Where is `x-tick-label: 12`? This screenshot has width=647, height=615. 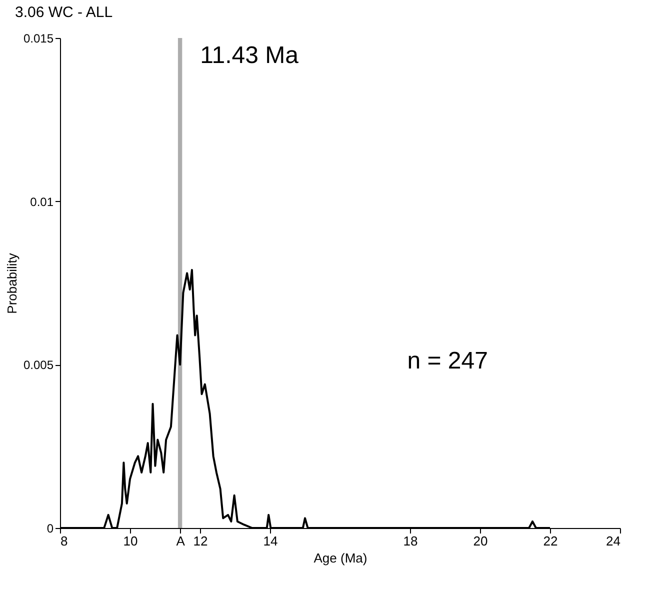
x-tick-label: 12 is located at coordinates (200, 541).